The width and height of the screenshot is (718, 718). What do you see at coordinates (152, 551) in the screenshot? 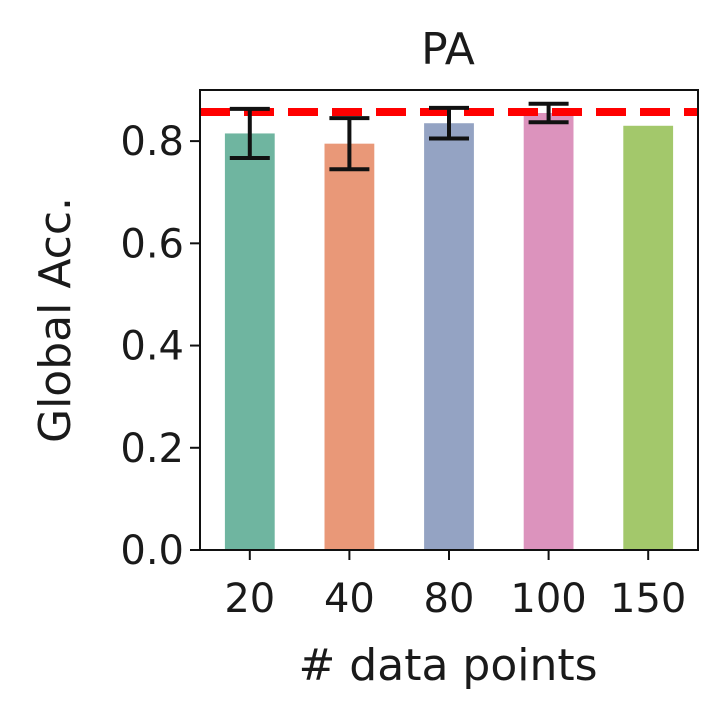
I see `y-tick-label: 0.0` at bounding box center [152, 551].